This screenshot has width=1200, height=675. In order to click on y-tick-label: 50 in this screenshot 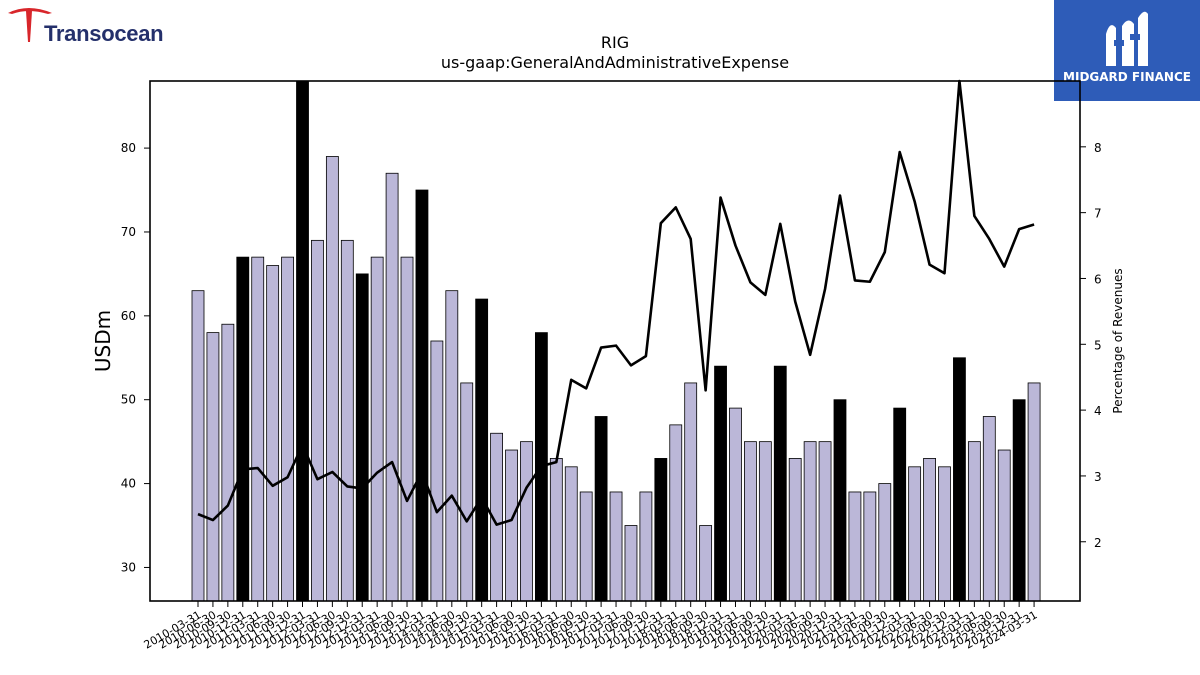, I will do `click(128, 400)`.